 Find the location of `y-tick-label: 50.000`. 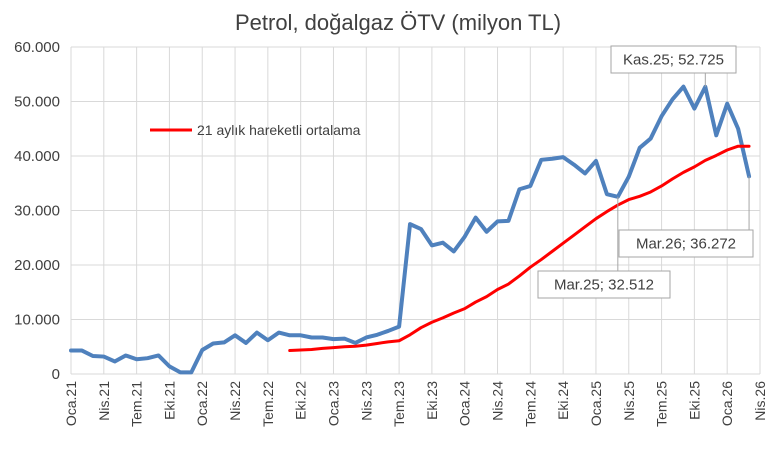

y-tick-label: 50.000 is located at coordinates (37, 102).